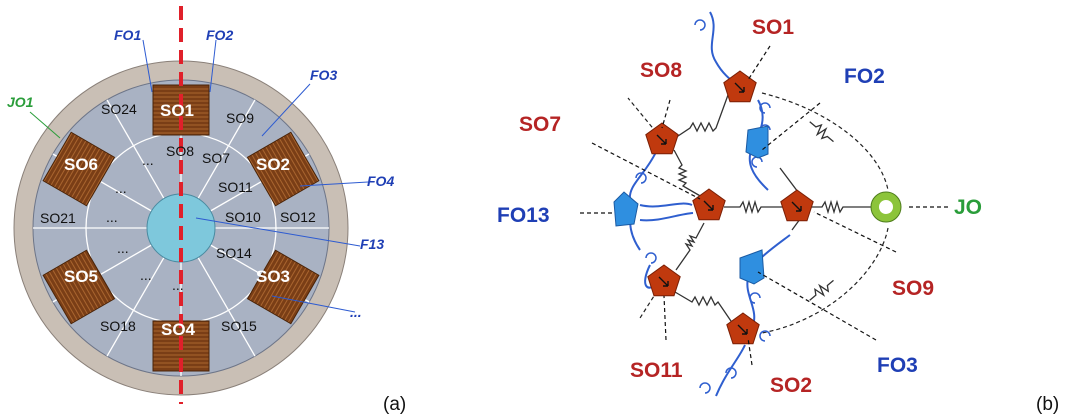 The height and width of the screenshot is (420, 1072). Describe the element at coordinates (626, 209) in the screenshot. I see `fo13-node` at that location.